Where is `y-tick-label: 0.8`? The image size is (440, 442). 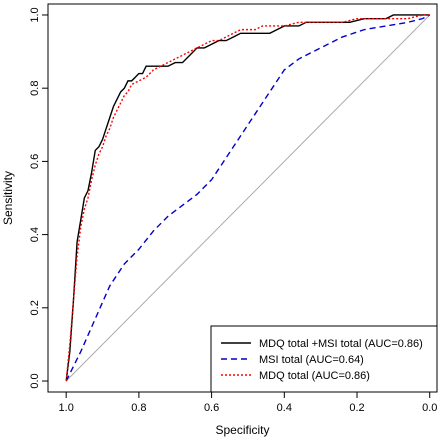
y-tick-label: 0.8 is located at coordinates (35, 88).